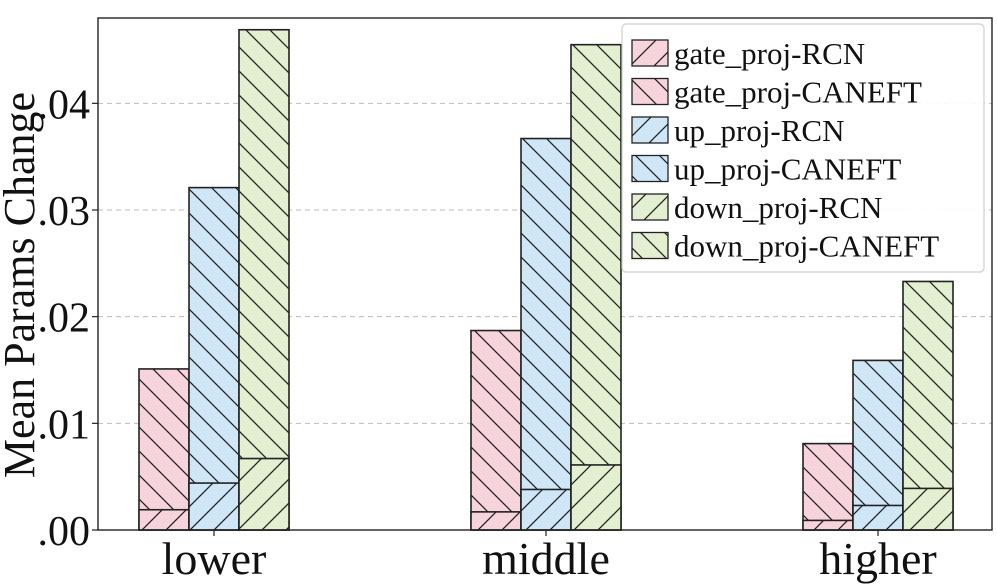  Describe the element at coordinates (806, 246) in the screenshot. I see `legend-label: down_proj-CANEFT` at that location.